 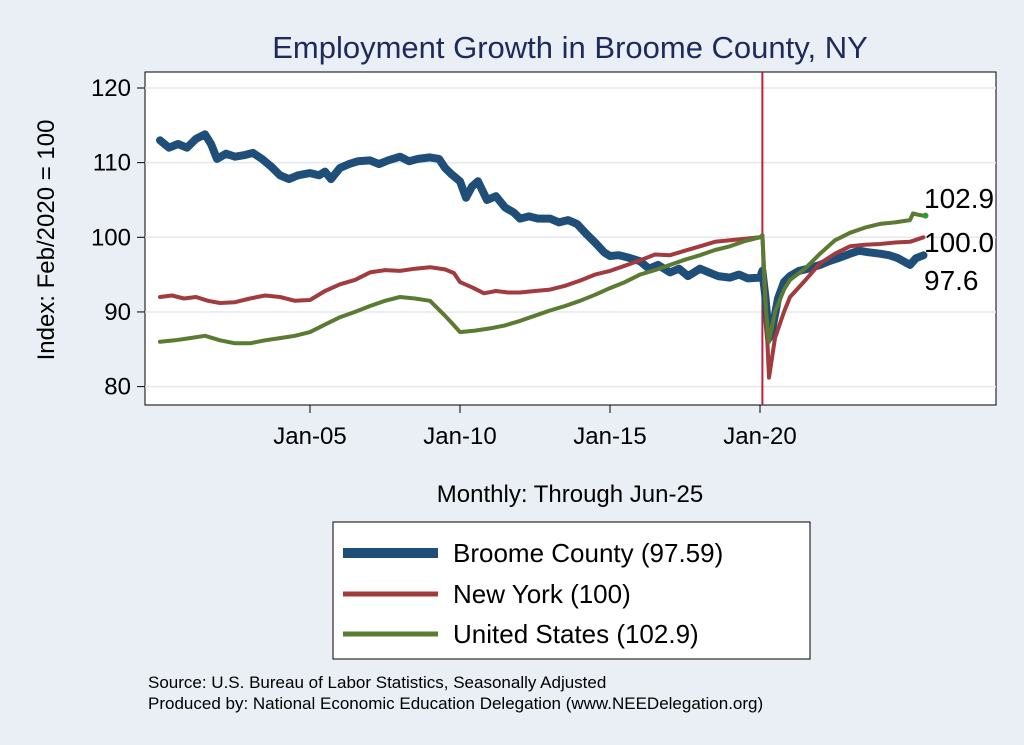 What do you see at coordinates (576, 634) in the screenshot?
I see `legend-label: United States (102.9)` at bounding box center [576, 634].